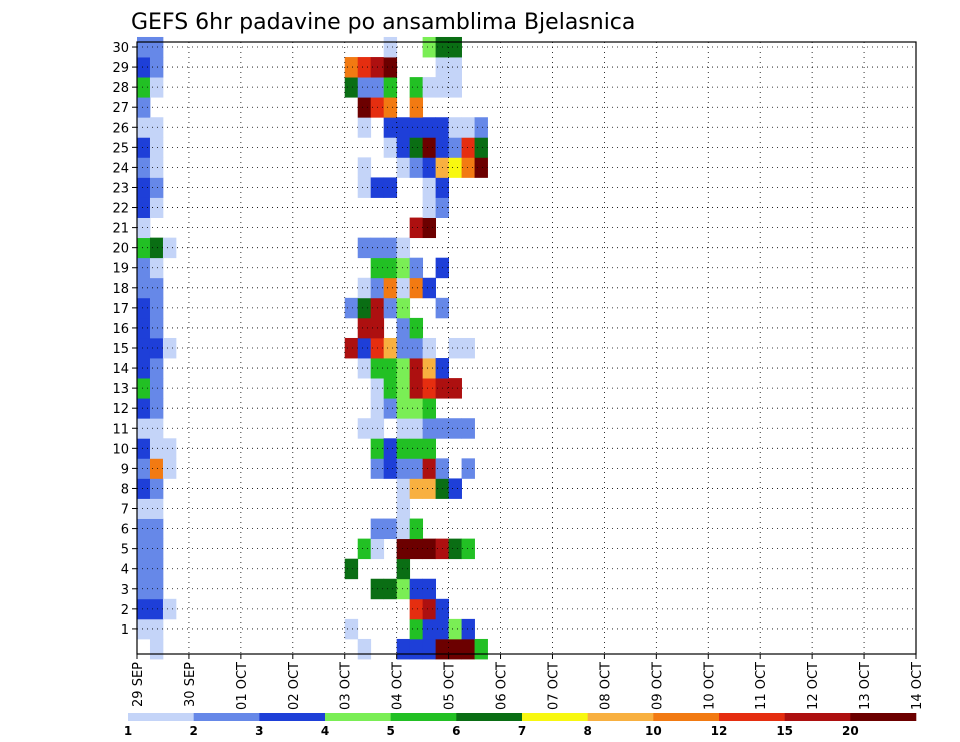 This screenshot has width=960, height=742. I want to click on y-tick-label: 14, so click(120, 369).